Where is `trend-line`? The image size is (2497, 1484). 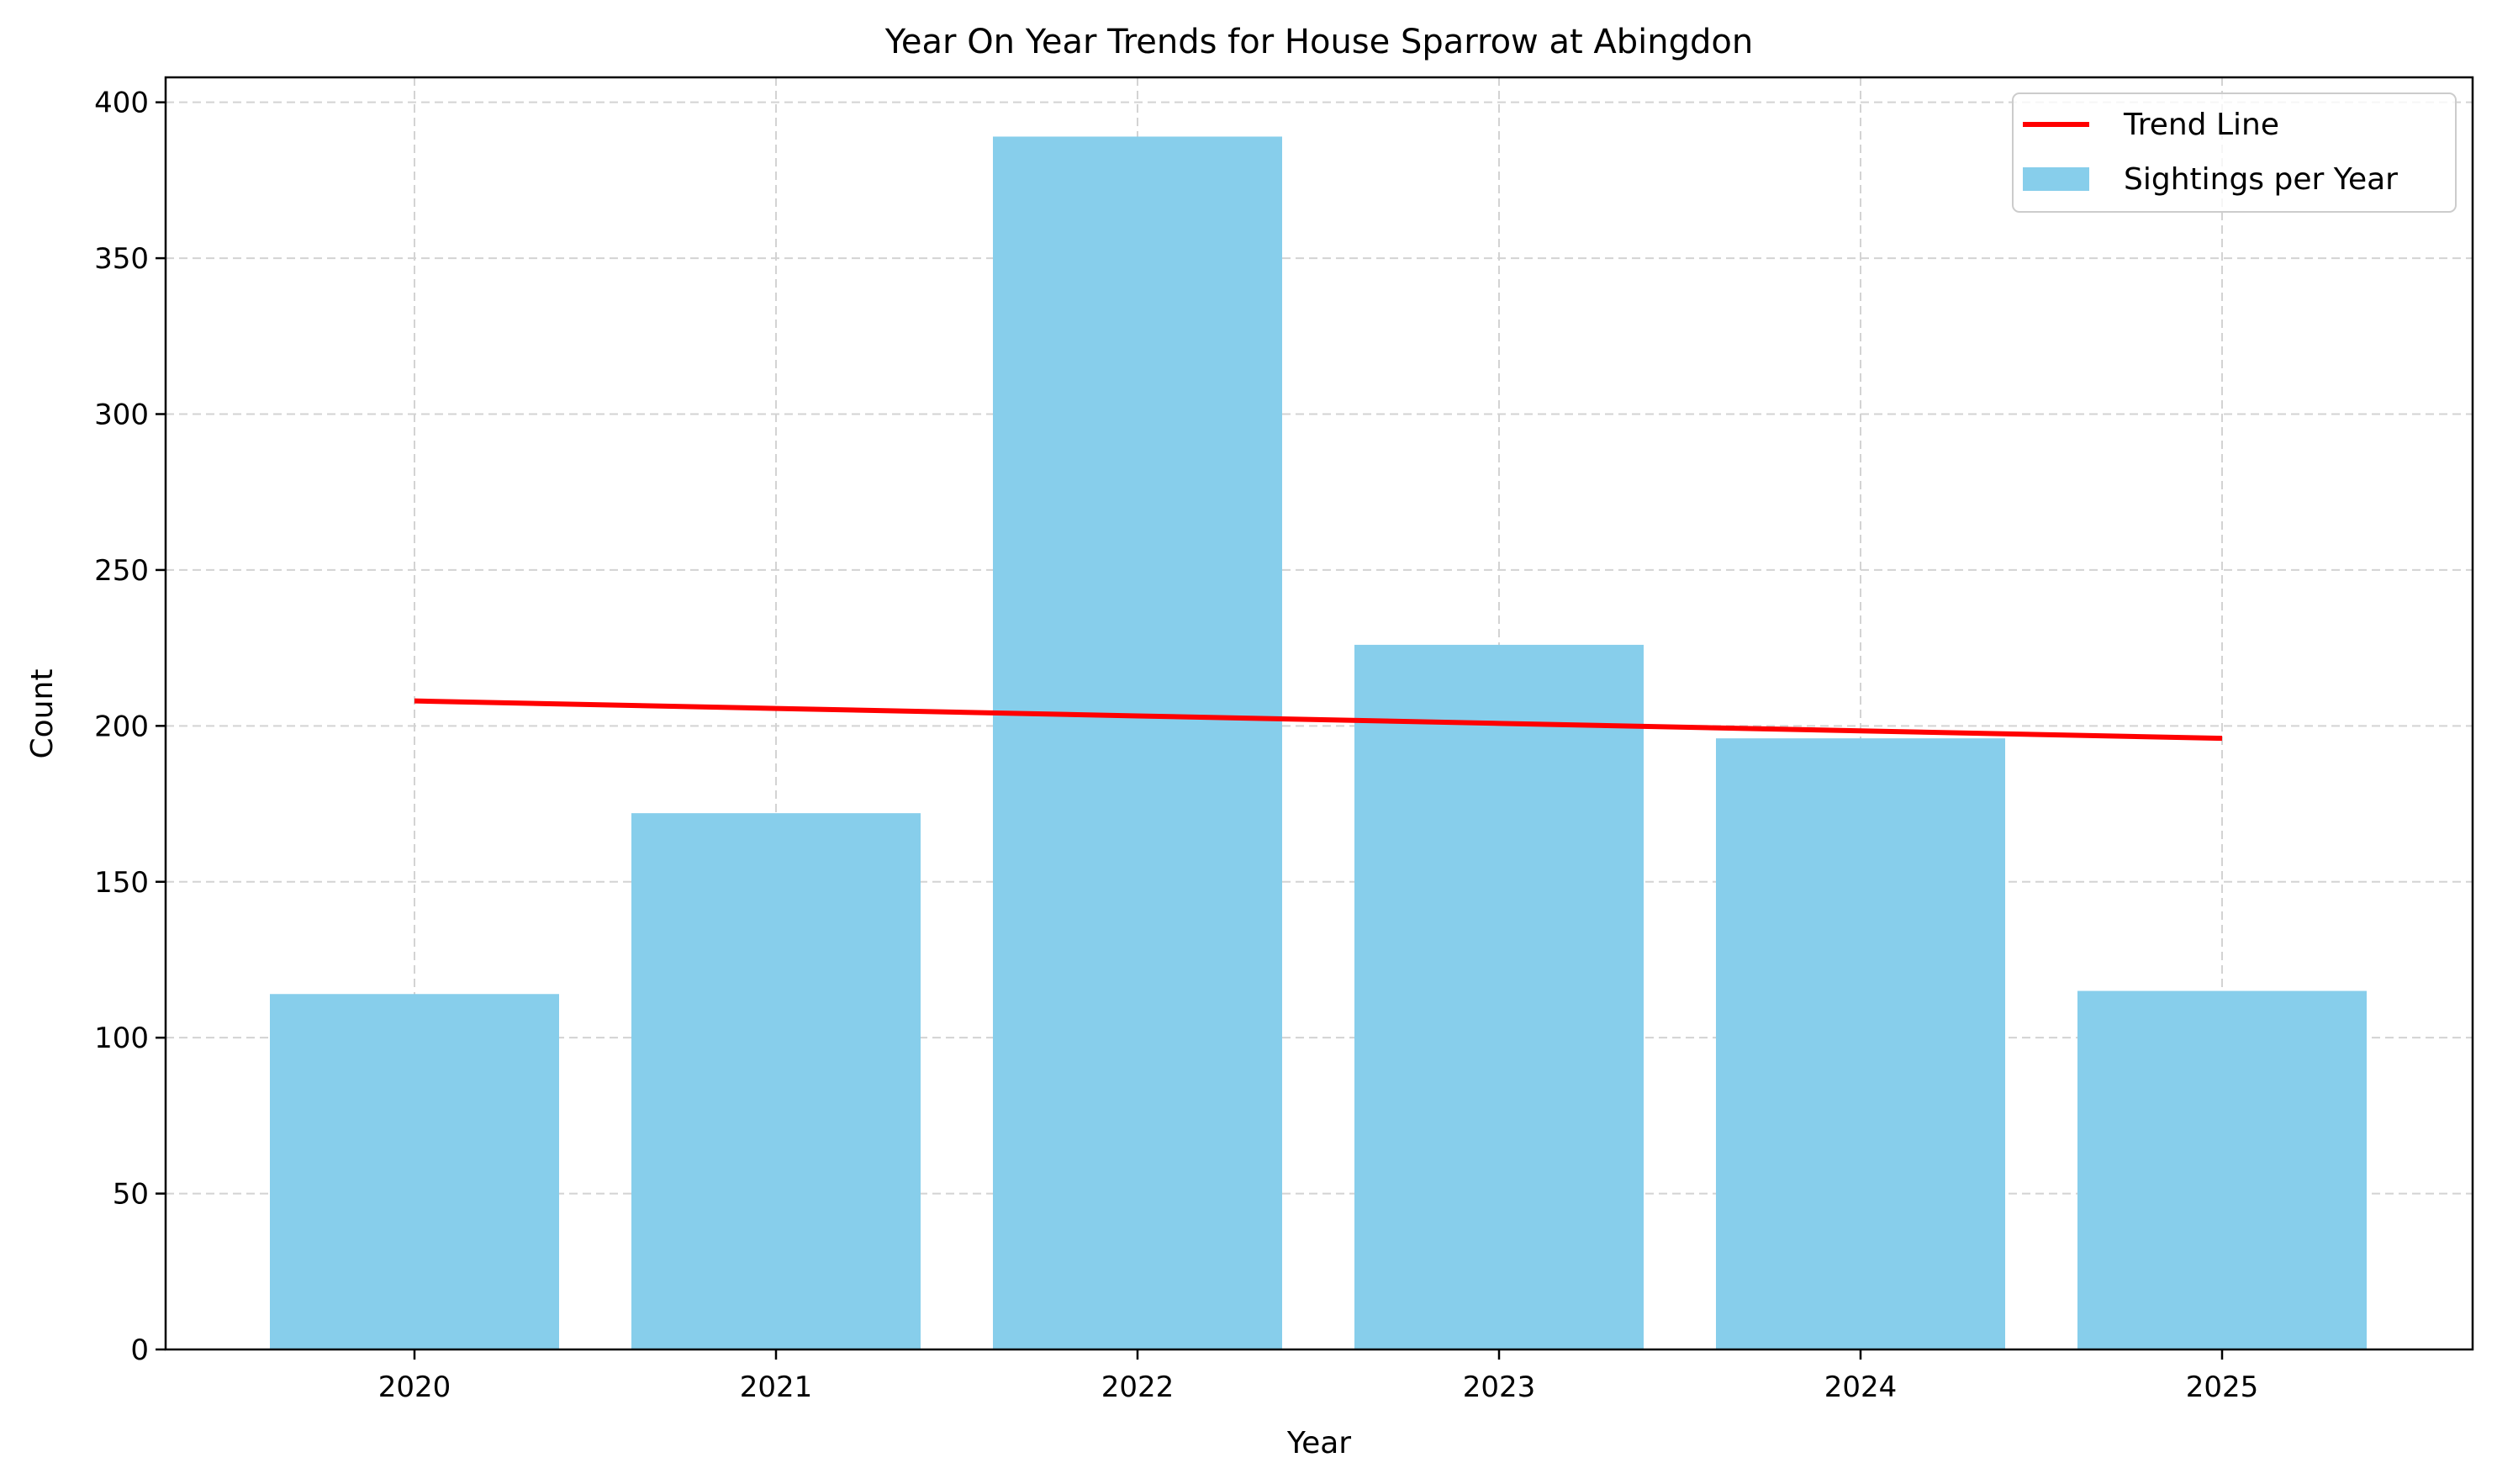
trend-line is located at coordinates (1318, 720).